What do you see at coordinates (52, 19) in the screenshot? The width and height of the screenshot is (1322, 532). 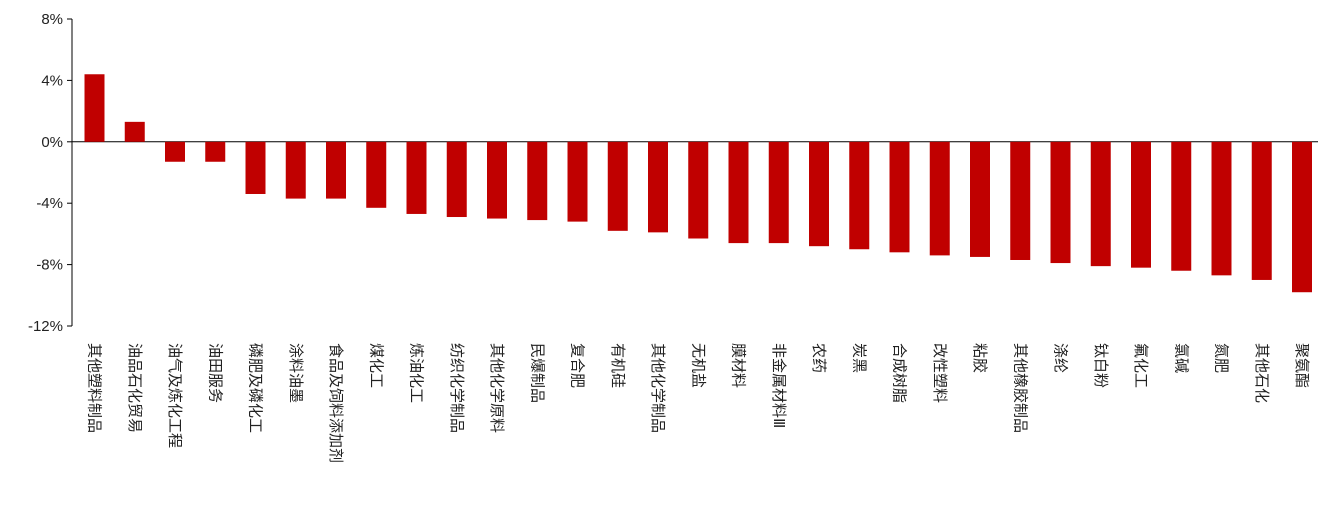 I see `y-tick-label: 8%` at bounding box center [52, 19].